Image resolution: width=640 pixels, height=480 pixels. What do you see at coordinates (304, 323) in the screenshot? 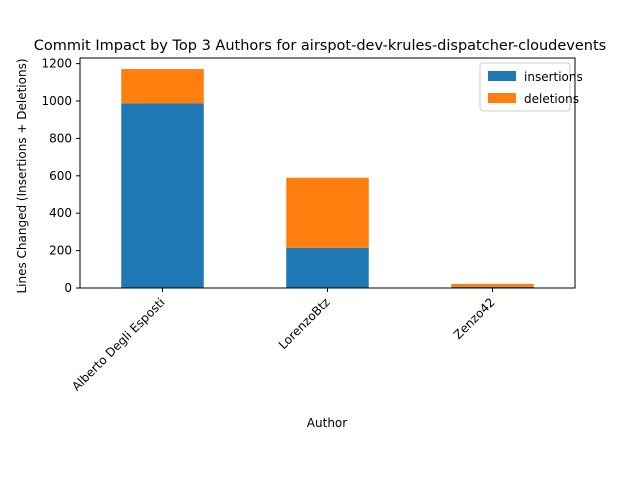
I see `x-tick-label: LorenzoBtz` at bounding box center [304, 323].